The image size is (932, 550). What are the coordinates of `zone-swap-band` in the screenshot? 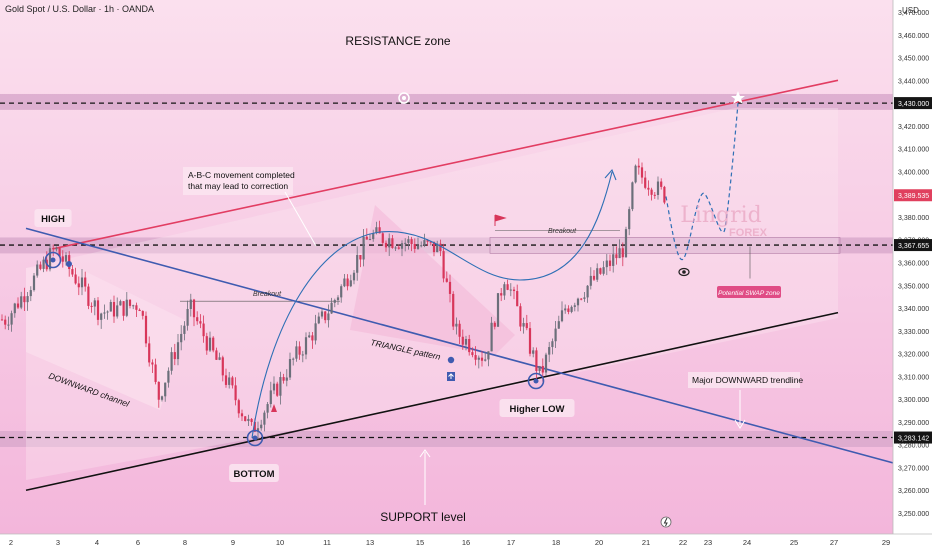 It's located at (446, 245).